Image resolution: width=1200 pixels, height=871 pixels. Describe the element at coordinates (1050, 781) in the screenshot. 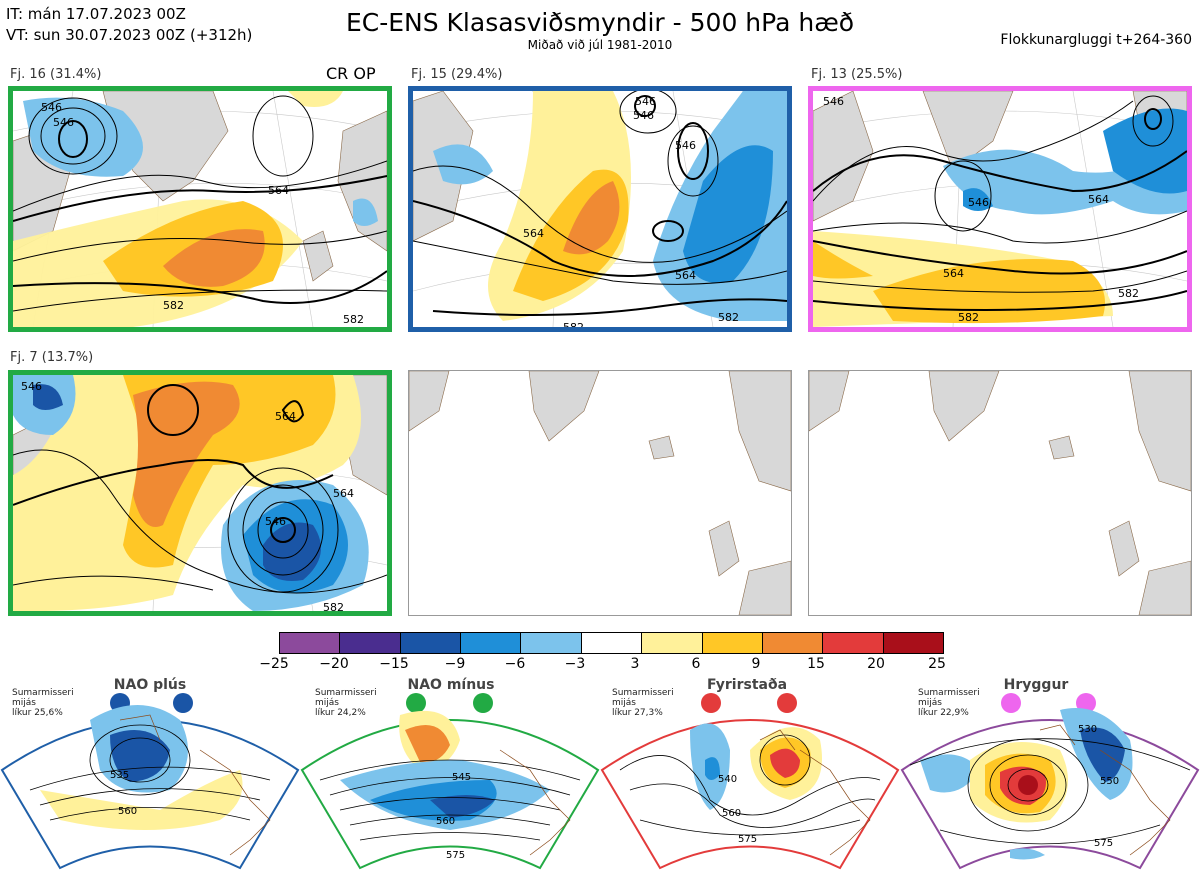

I see `regime-map-4: 530 550 575` at that location.